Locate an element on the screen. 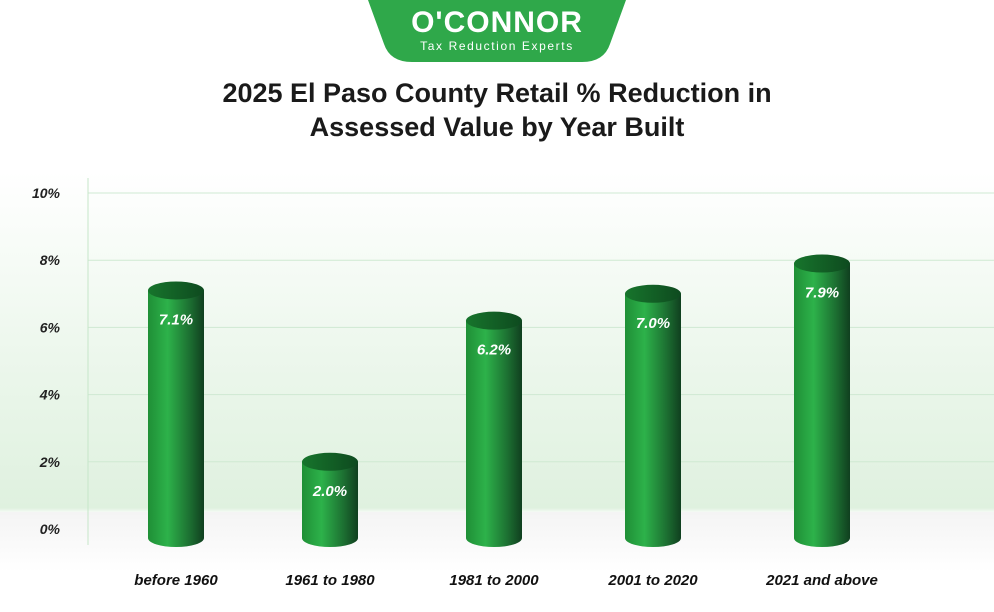 This screenshot has height=612, width=994. y-tick-label: 10% is located at coordinates (46, 193).